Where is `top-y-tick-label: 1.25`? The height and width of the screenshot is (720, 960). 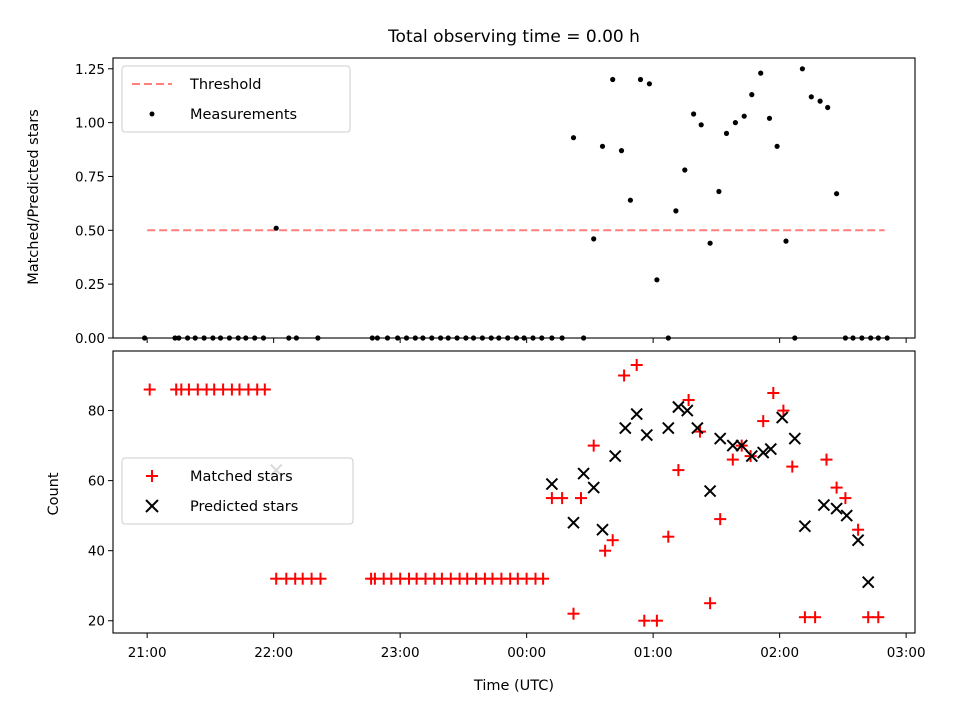
top-y-tick-label: 1.25 is located at coordinates (90, 70).